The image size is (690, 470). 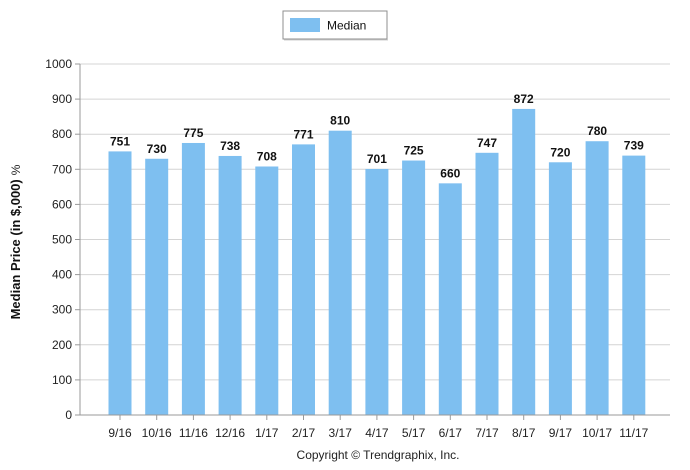 I want to click on y-tick-labels: 0 100 200 300 400 500 600 700 800 900 1000, so click(x=62, y=239).